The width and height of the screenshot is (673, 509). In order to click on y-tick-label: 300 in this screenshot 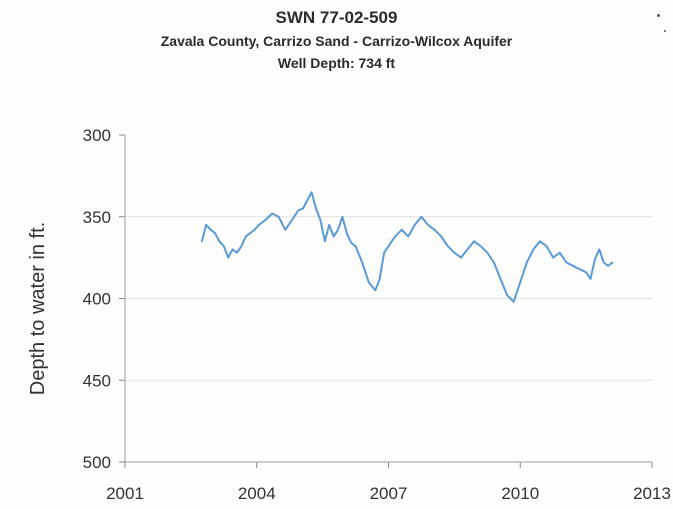, I will do `click(97, 135)`.